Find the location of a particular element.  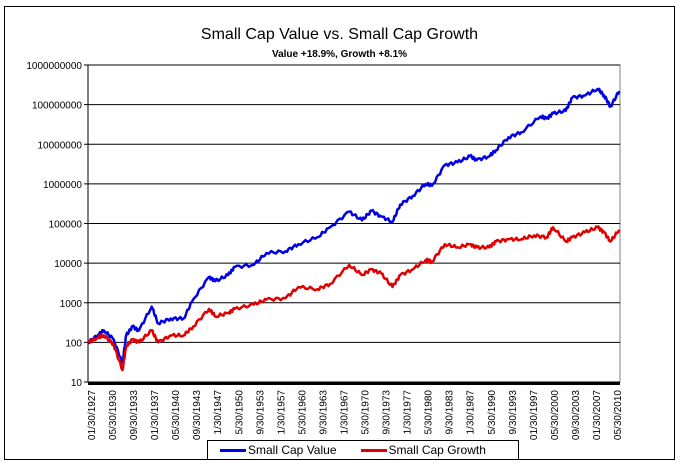

x-tick-label: 9/30/1993 is located at coordinates (513, 412).